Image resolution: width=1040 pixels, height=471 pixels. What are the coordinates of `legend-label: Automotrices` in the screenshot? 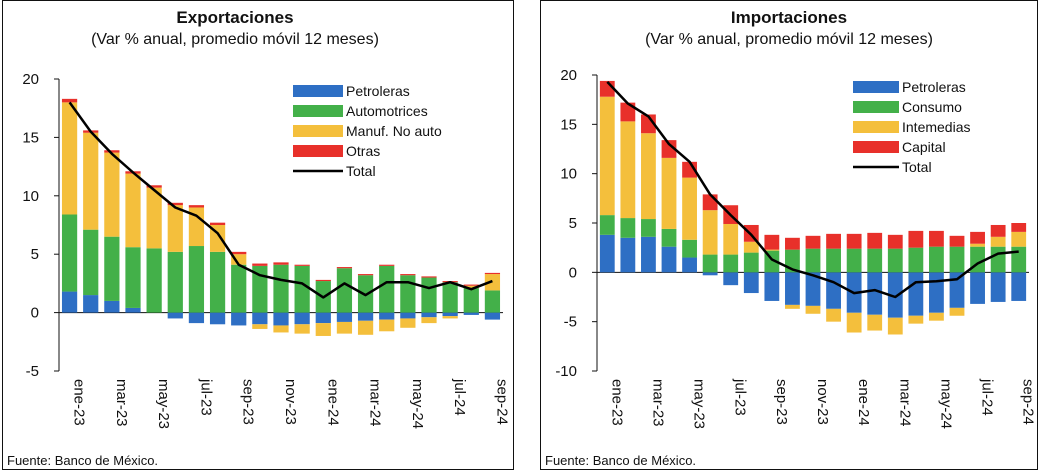 It's located at (387, 111).